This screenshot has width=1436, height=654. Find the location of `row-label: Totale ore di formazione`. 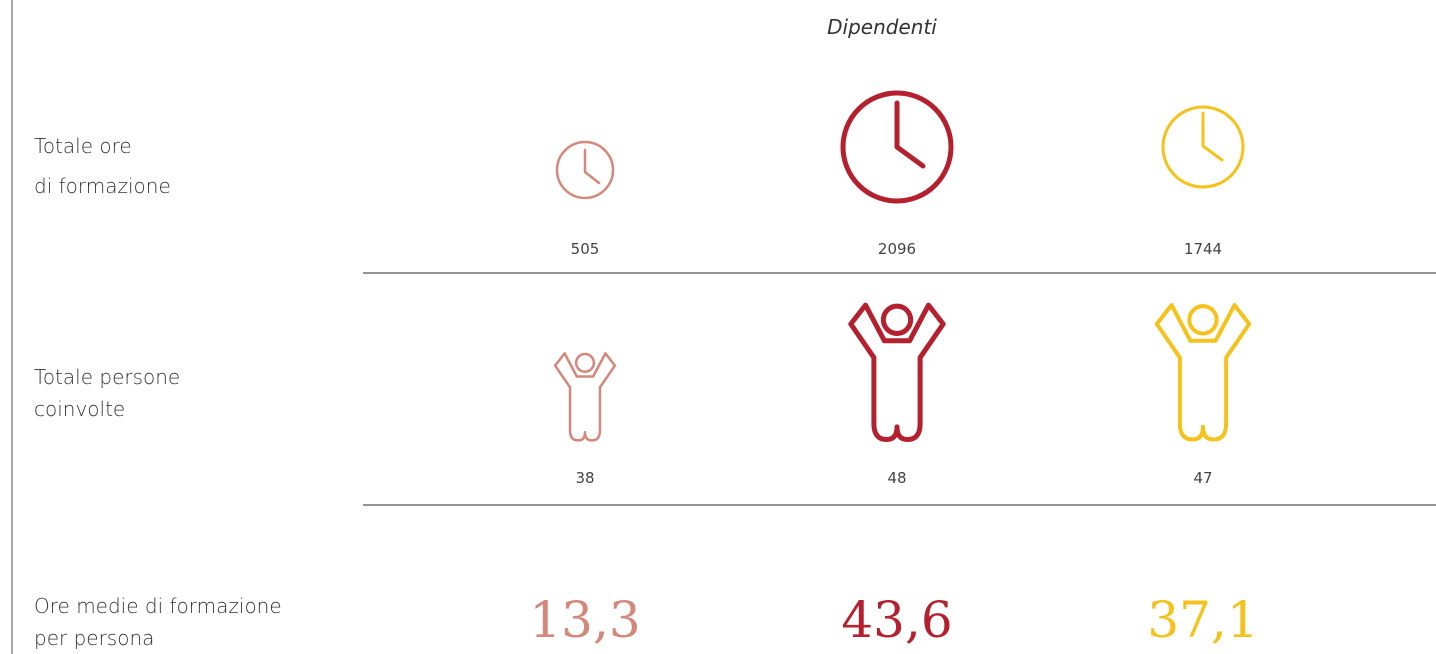

row-label: Totale ore di formazione is located at coordinates (102, 166).